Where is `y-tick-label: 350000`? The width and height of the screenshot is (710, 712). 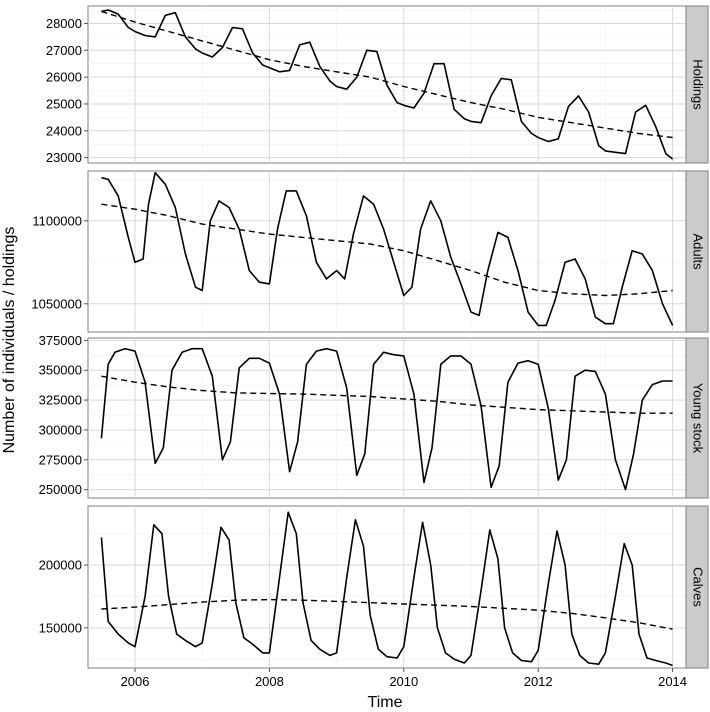
y-tick-label: 350000 is located at coordinates (60, 370).